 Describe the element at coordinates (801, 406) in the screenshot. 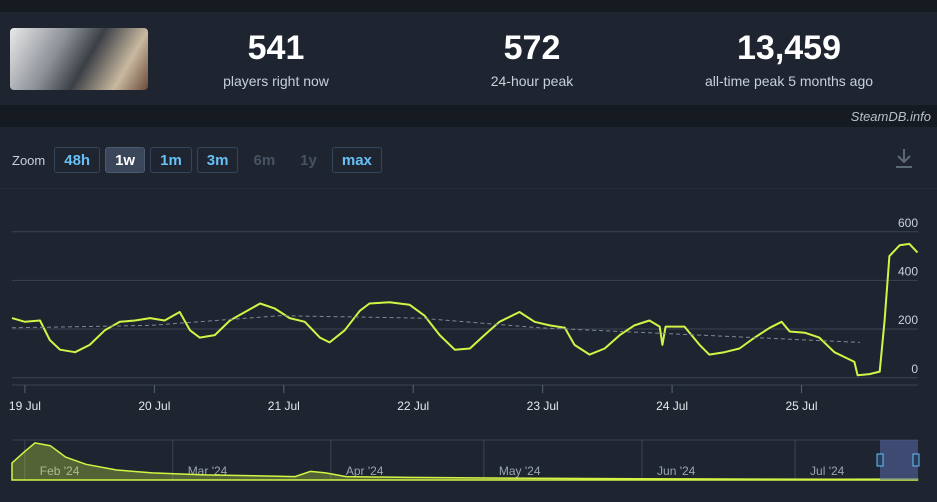

I see `x-tick-label: 25 Jul` at that location.